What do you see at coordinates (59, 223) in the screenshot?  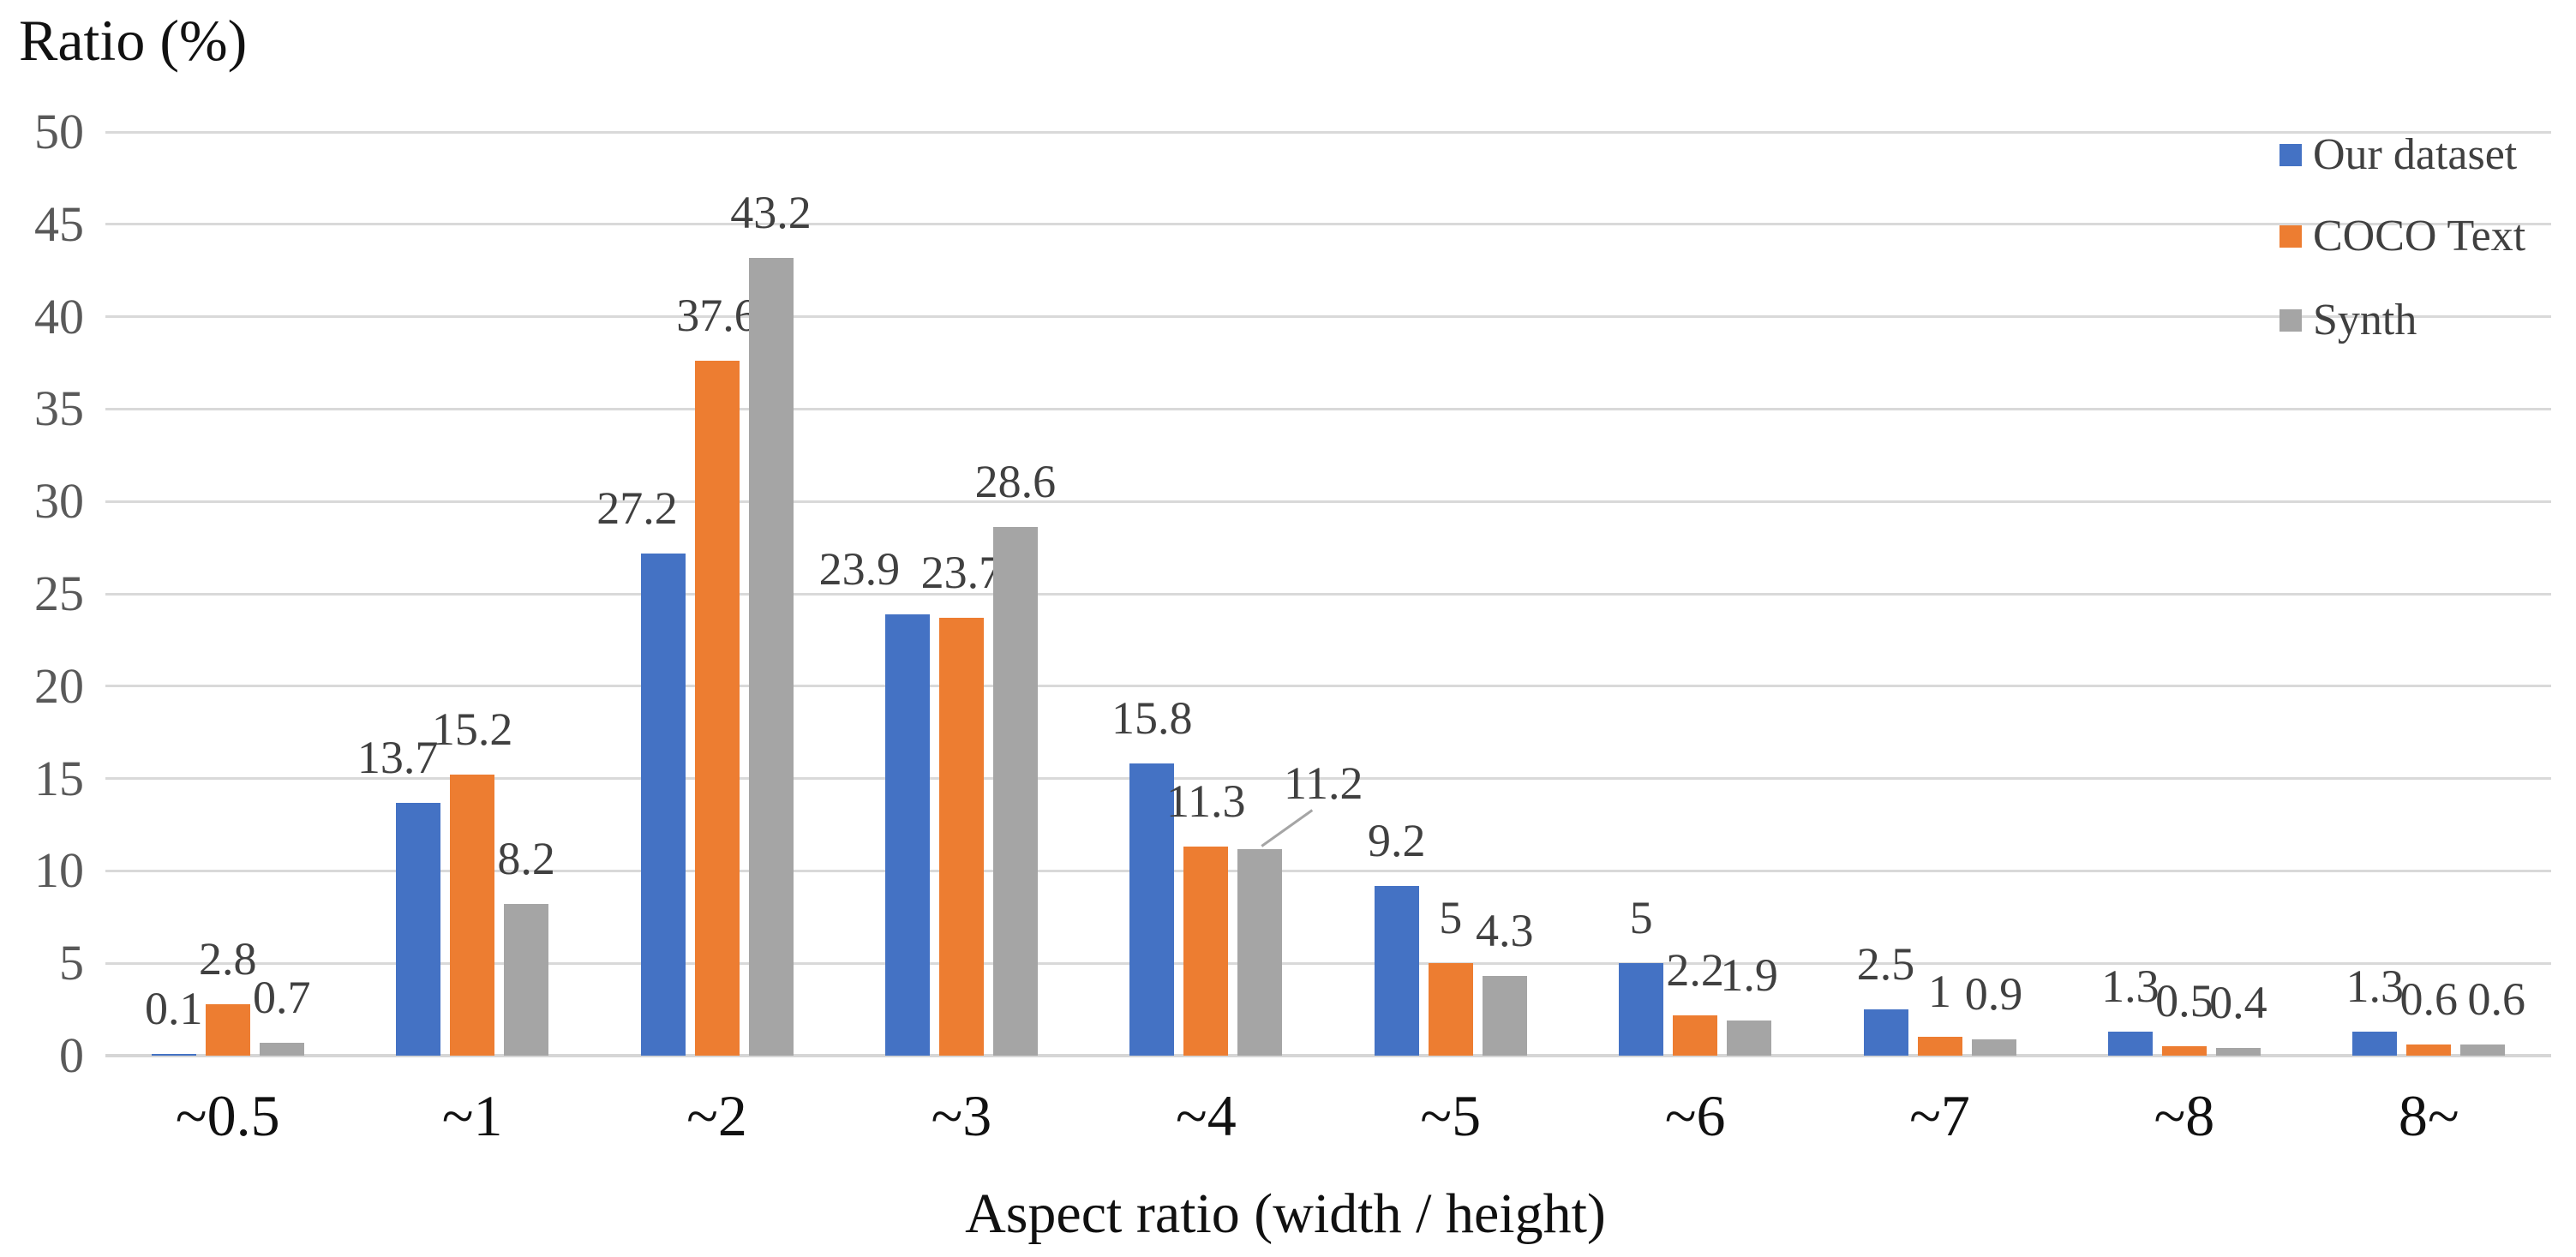 I see `y-tick-label: 45` at bounding box center [59, 223].